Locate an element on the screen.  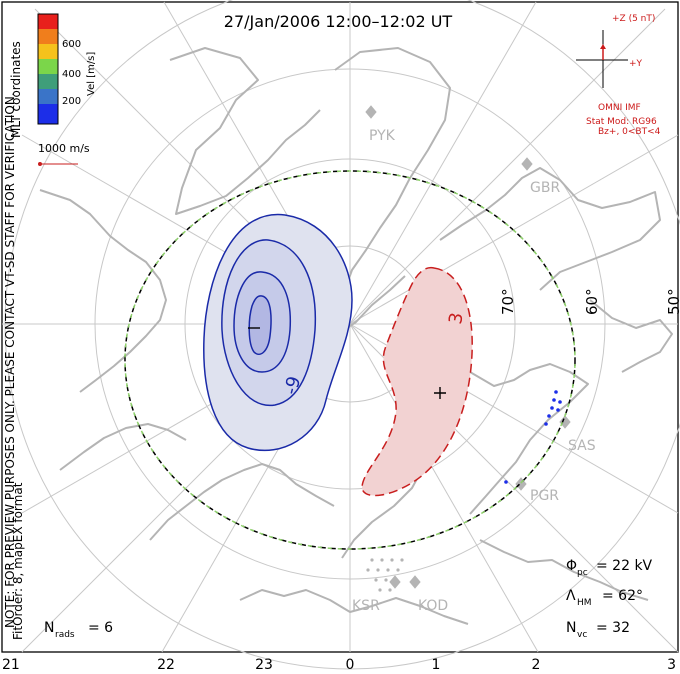
imf-source: OMNI IMF is located at coordinates (619, 108).